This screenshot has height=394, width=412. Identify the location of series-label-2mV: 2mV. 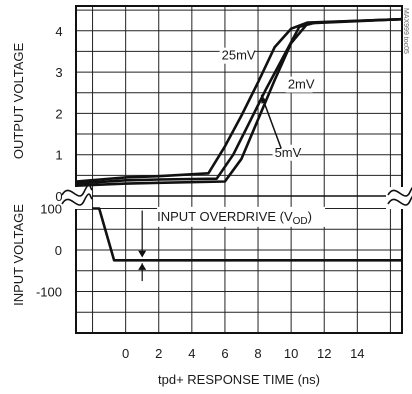
(301, 84).